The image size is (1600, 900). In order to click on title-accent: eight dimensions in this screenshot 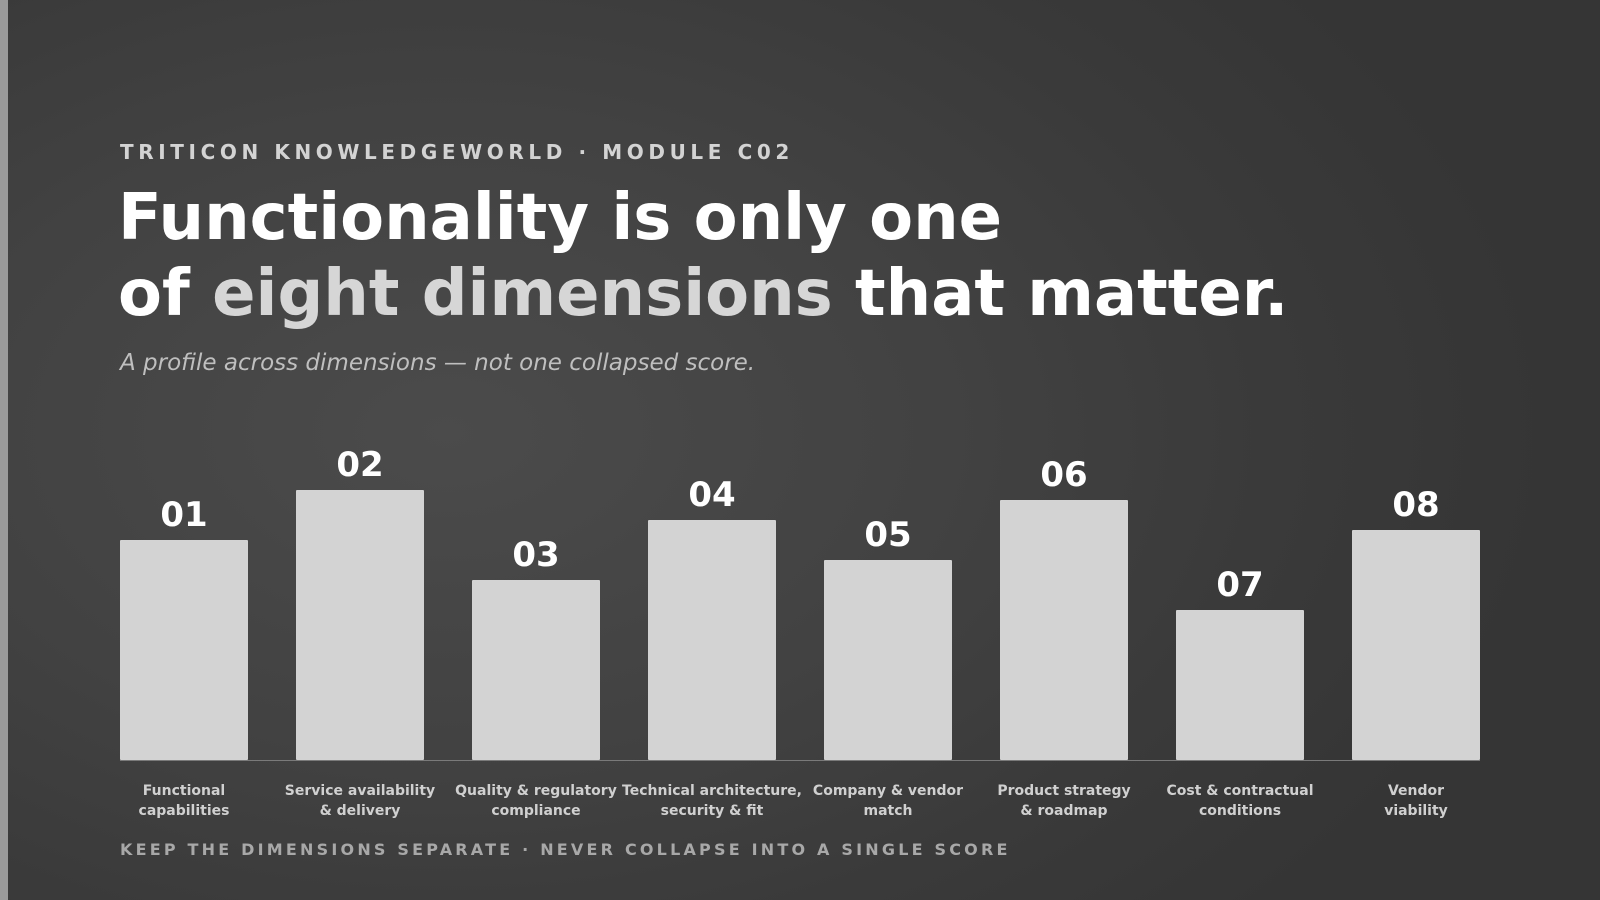, I will do `click(522, 294)`.